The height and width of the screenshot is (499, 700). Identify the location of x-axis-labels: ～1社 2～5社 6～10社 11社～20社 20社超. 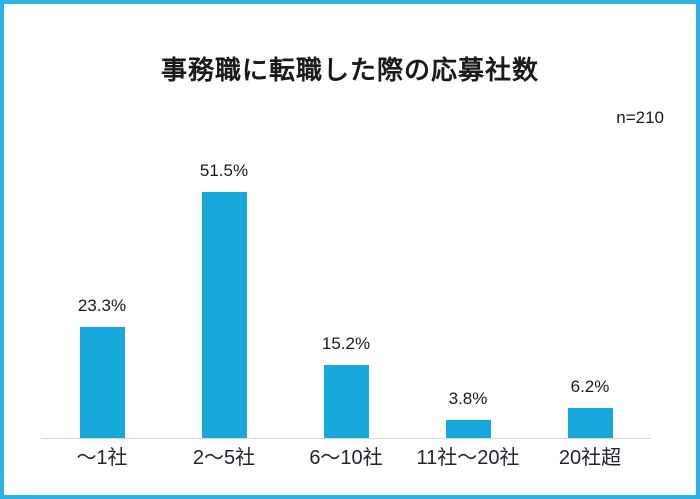
(346, 458).